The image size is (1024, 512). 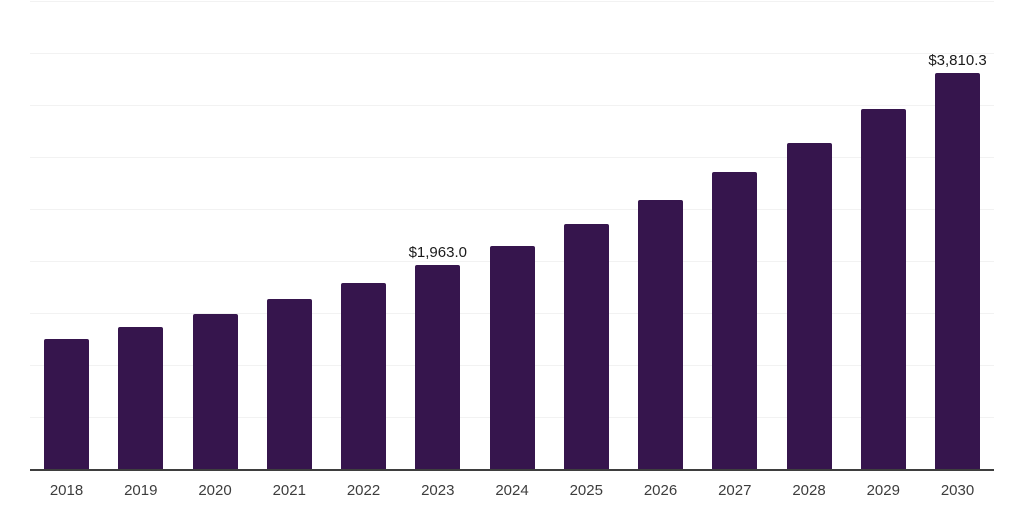 What do you see at coordinates (735, 490) in the screenshot?
I see `x-tick-2027: 2027` at bounding box center [735, 490].